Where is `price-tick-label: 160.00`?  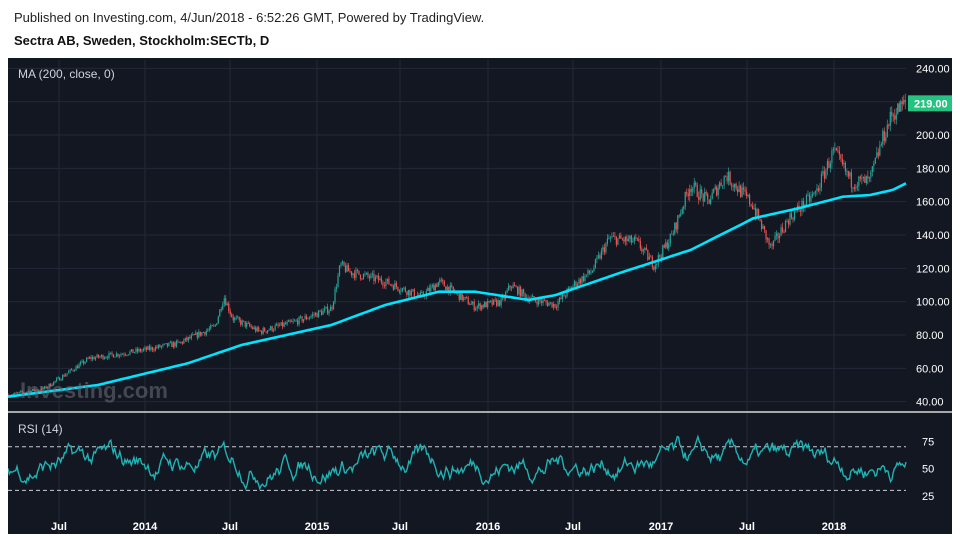 price-tick-label: 160.00 is located at coordinates (933, 203).